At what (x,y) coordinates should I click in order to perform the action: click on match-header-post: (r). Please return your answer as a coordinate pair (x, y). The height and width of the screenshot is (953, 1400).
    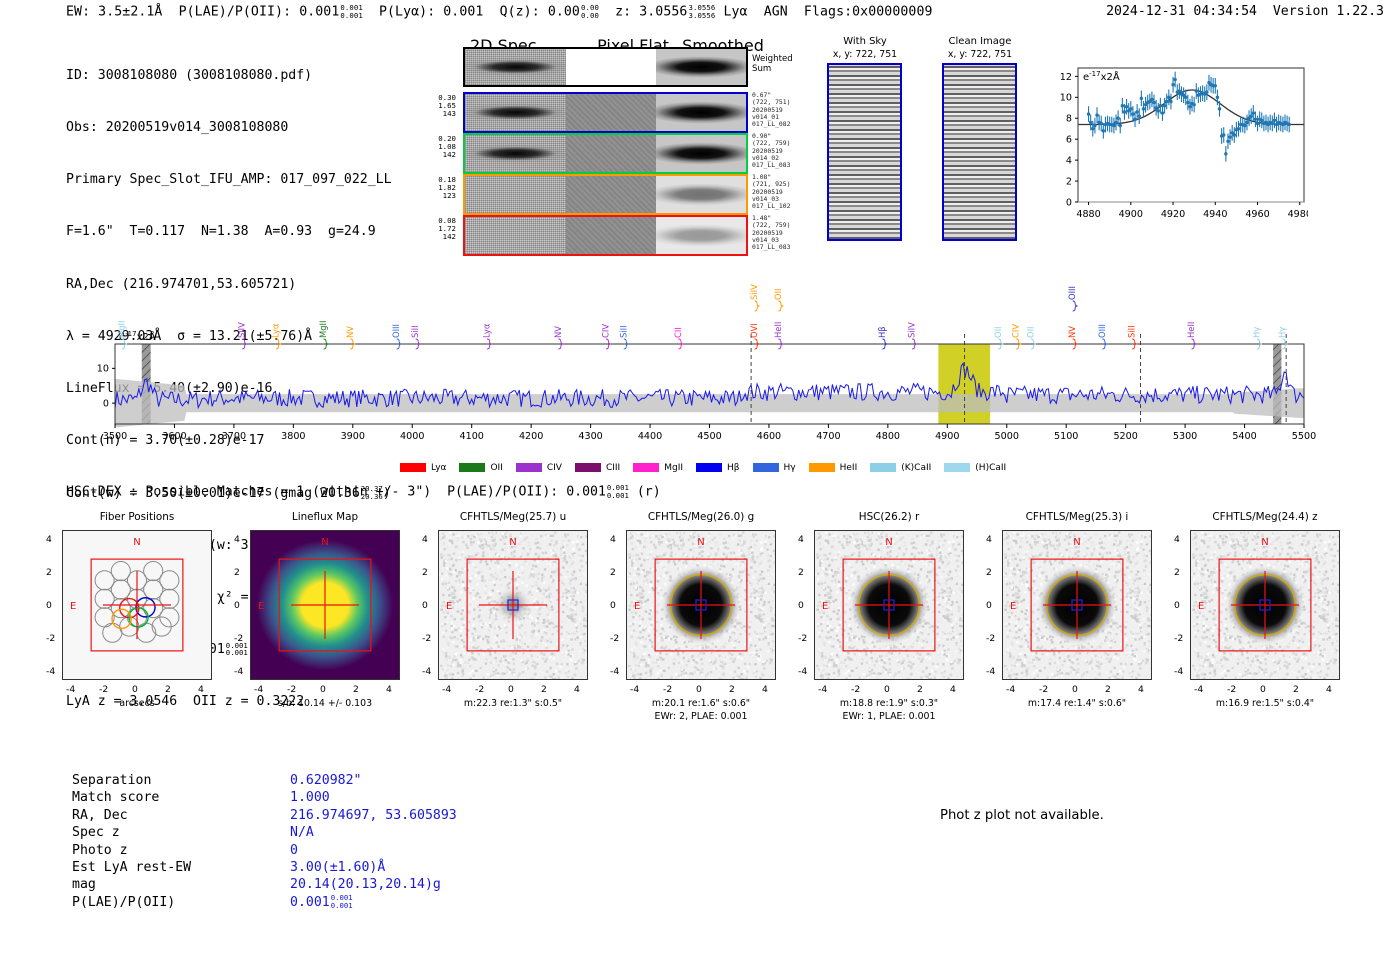
    Looking at the image, I should click on (648, 492).